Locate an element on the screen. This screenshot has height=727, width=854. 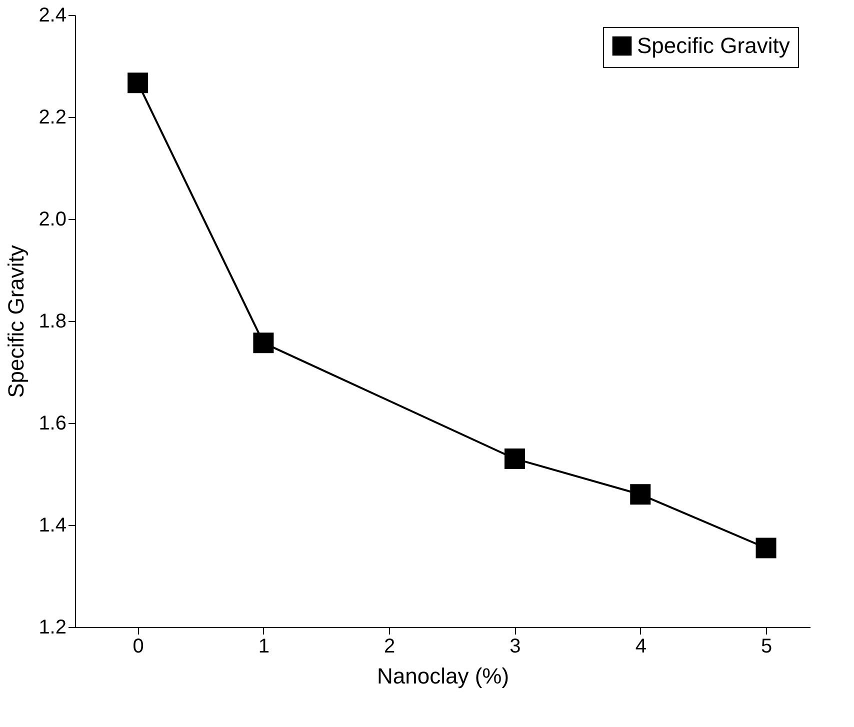
y-tick-label: 2.2 is located at coordinates (52, 117).